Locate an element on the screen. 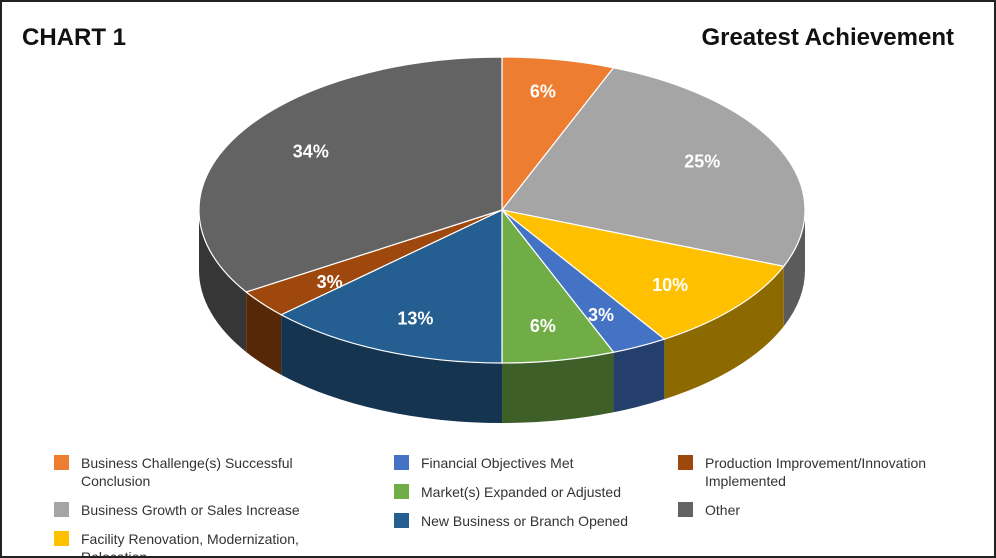 This screenshot has height=558, width=996. legend-label: New Business or Branch Opened is located at coordinates (524, 521).